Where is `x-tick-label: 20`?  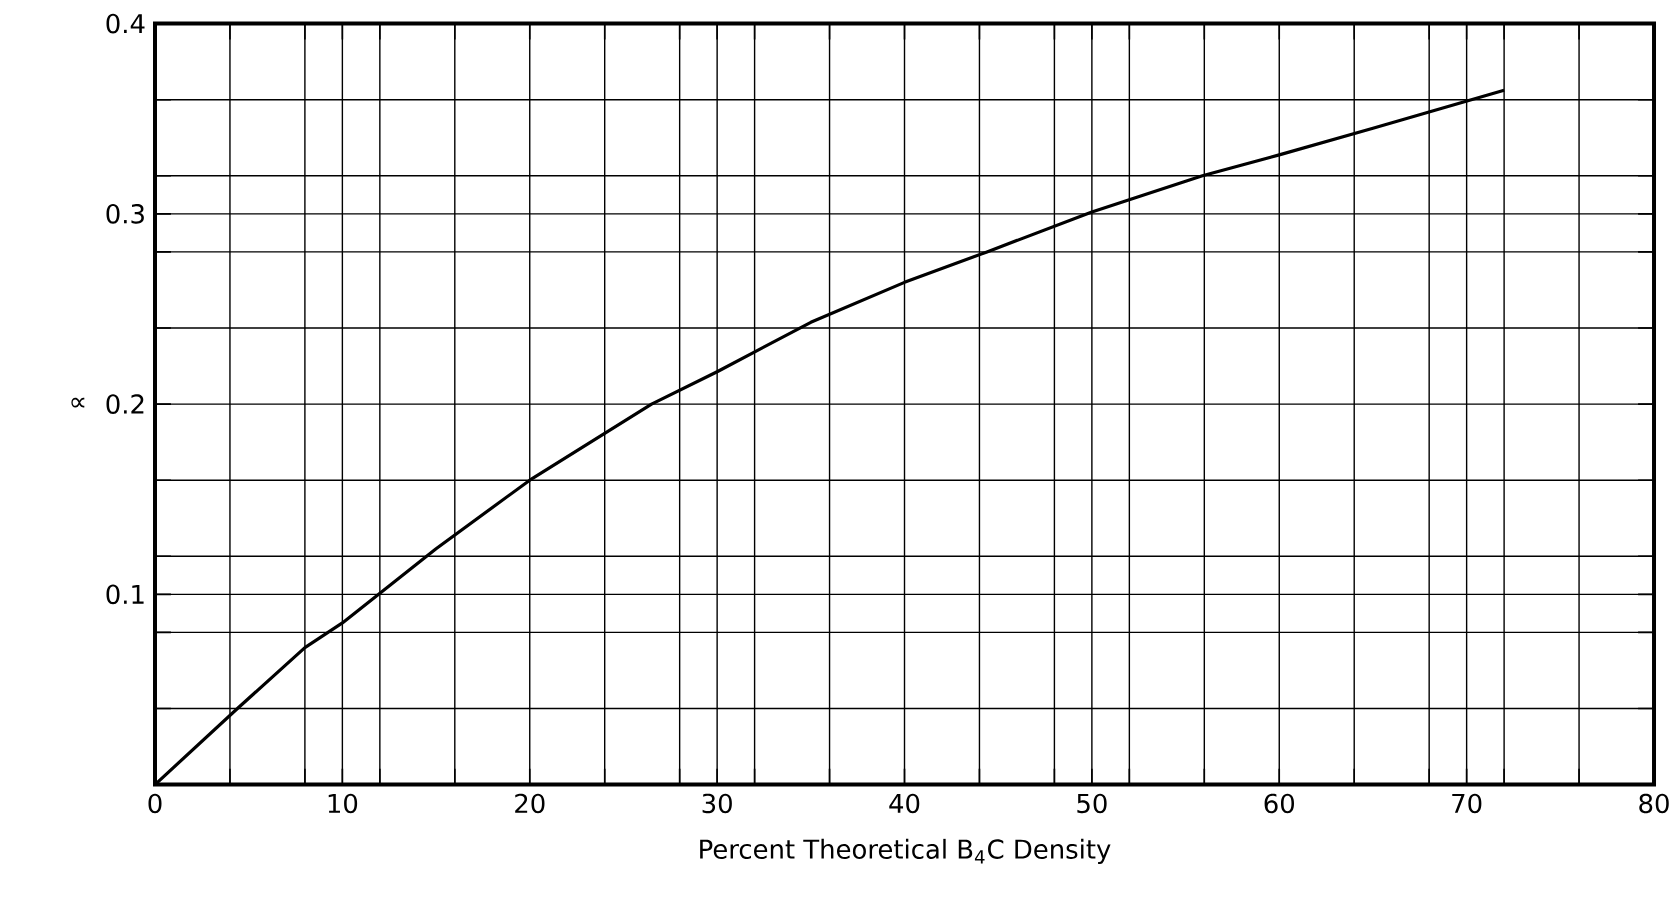
x-tick-label: 20 is located at coordinates (530, 803).